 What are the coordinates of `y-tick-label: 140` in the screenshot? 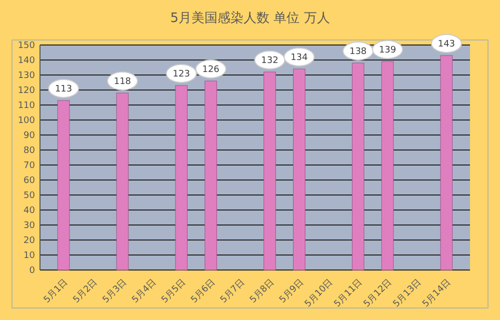 It's located at (27, 61).